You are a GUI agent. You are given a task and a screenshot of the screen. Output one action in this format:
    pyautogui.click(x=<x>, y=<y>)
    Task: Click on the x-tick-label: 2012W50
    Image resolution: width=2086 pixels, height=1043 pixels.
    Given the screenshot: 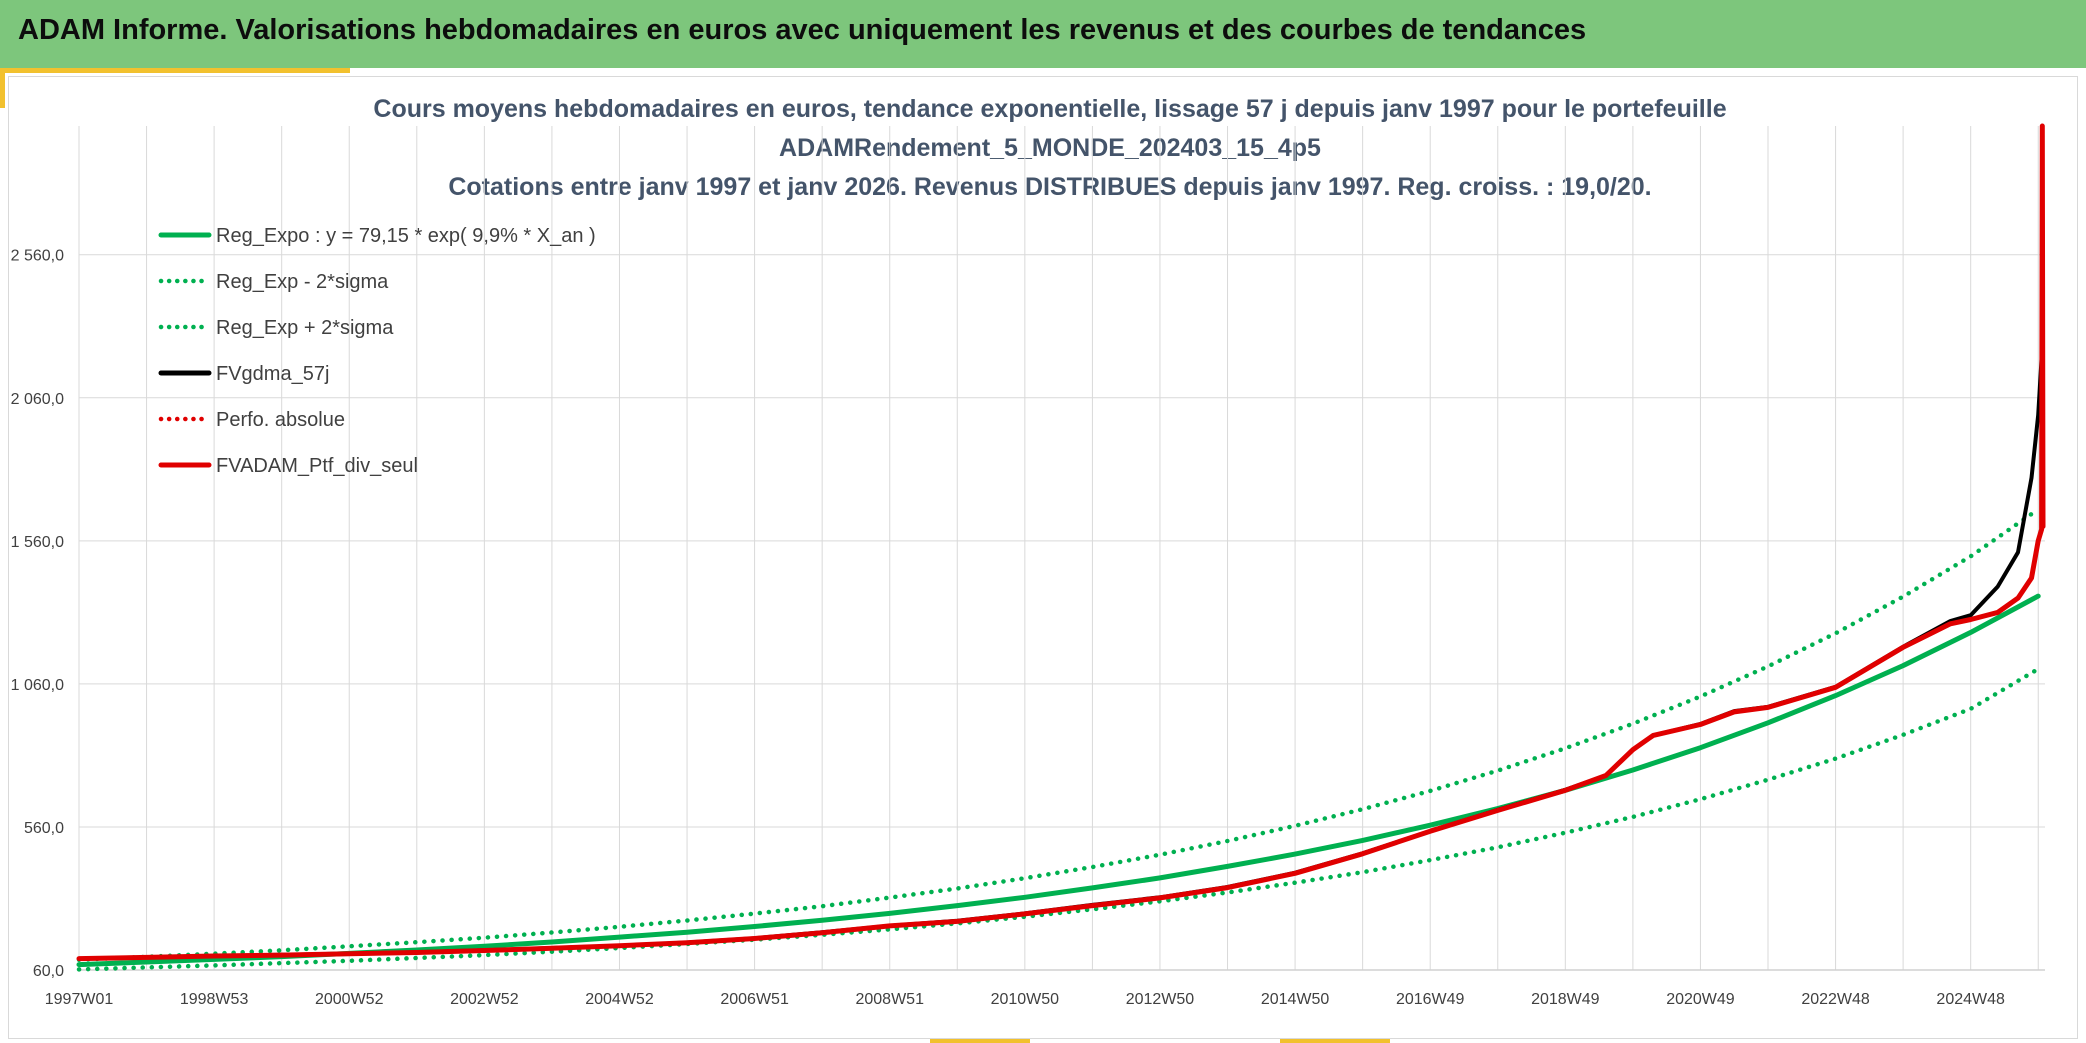 What is the action you would take?
    pyautogui.click(x=1160, y=999)
    